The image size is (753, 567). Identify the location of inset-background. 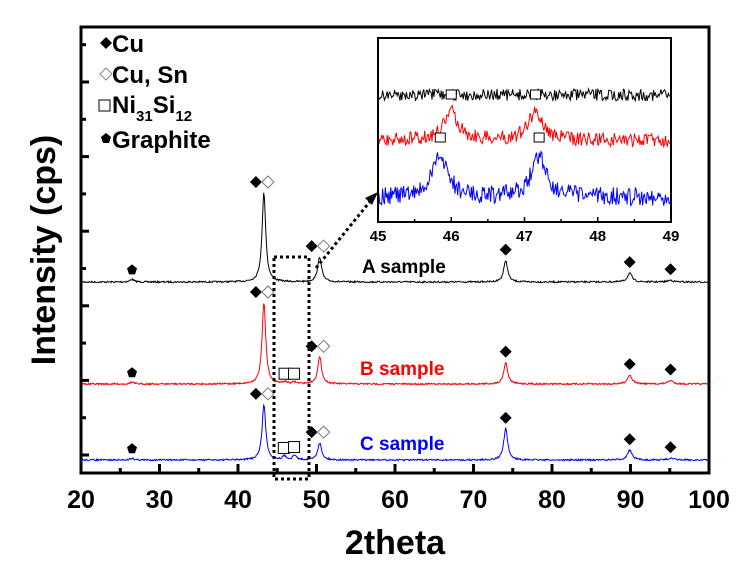
(524, 130).